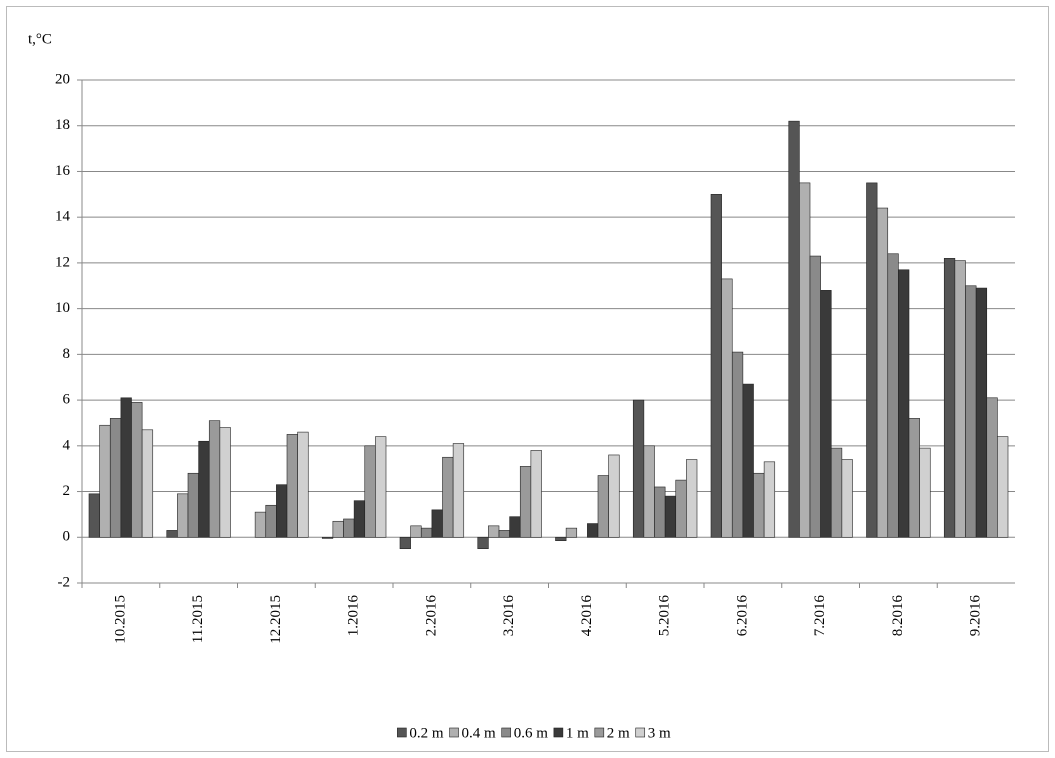 This screenshot has height=758, width=1055. I want to click on x-tick-label: 7.2016, so click(820, 616).